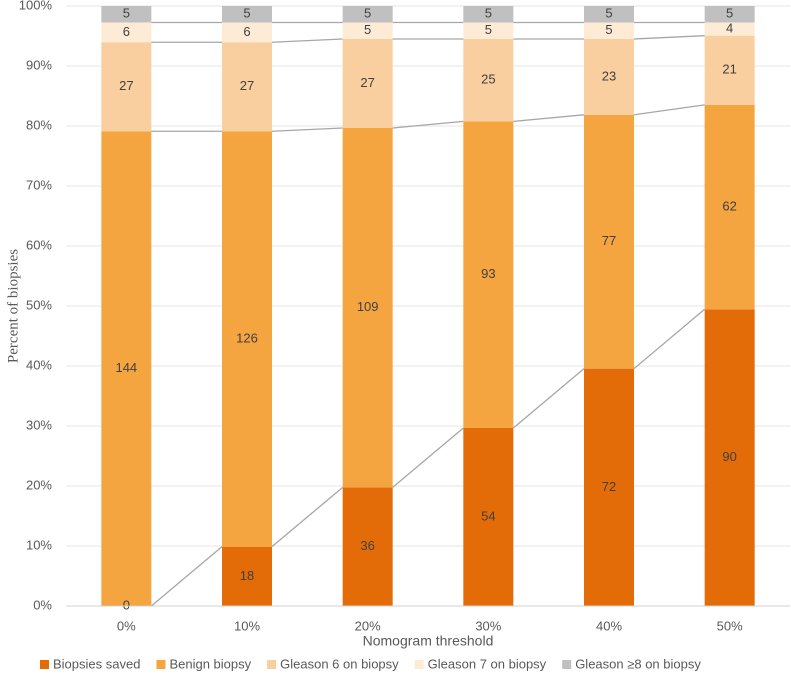 Image resolution: width=791 pixels, height=676 pixels. What do you see at coordinates (609, 625) in the screenshot?
I see `x-tick-label: 40%` at bounding box center [609, 625].